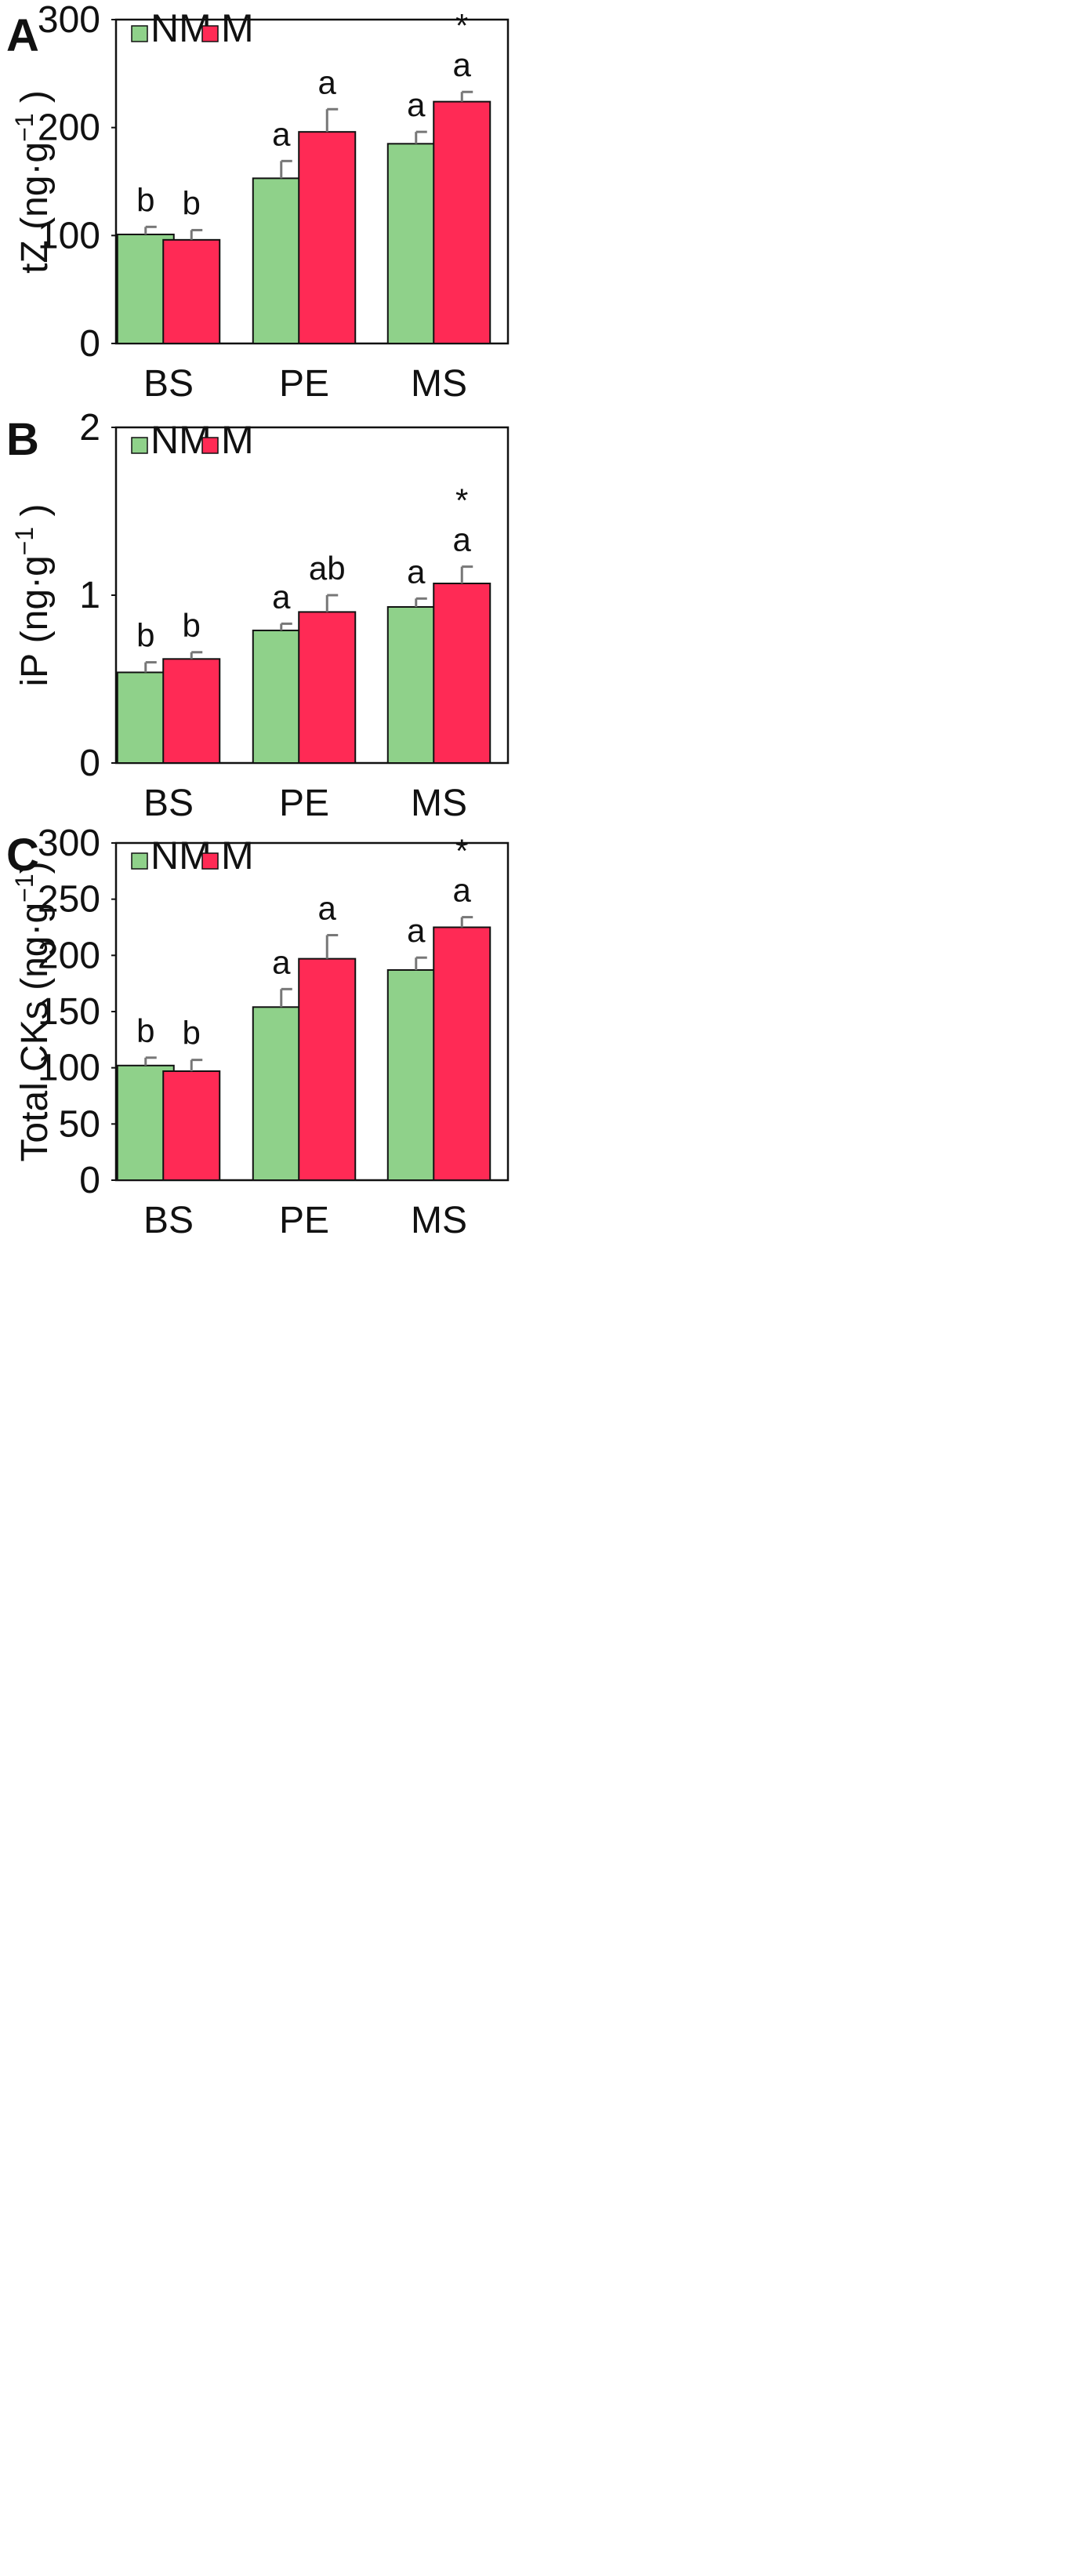 This screenshot has width=1070, height=2576. What do you see at coordinates (327, 568) in the screenshot?
I see `significance-letter: ab` at bounding box center [327, 568].